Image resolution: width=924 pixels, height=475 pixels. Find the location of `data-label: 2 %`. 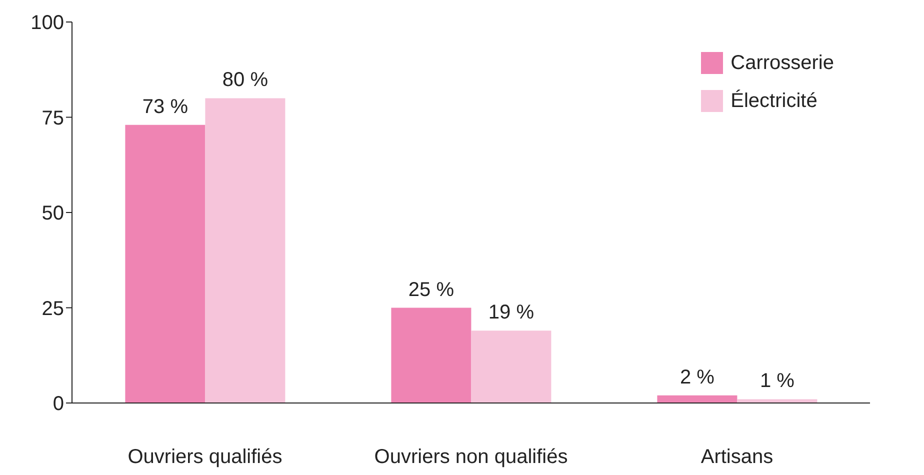

data-label: 2 % is located at coordinates (697, 377).